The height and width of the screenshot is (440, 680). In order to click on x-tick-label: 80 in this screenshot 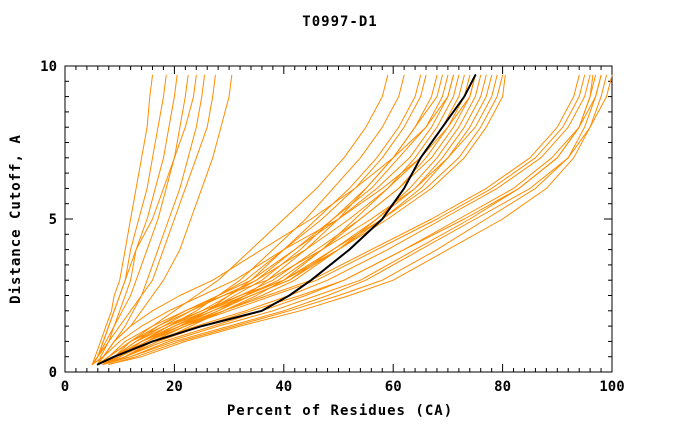, I will do `click(502, 387)`.